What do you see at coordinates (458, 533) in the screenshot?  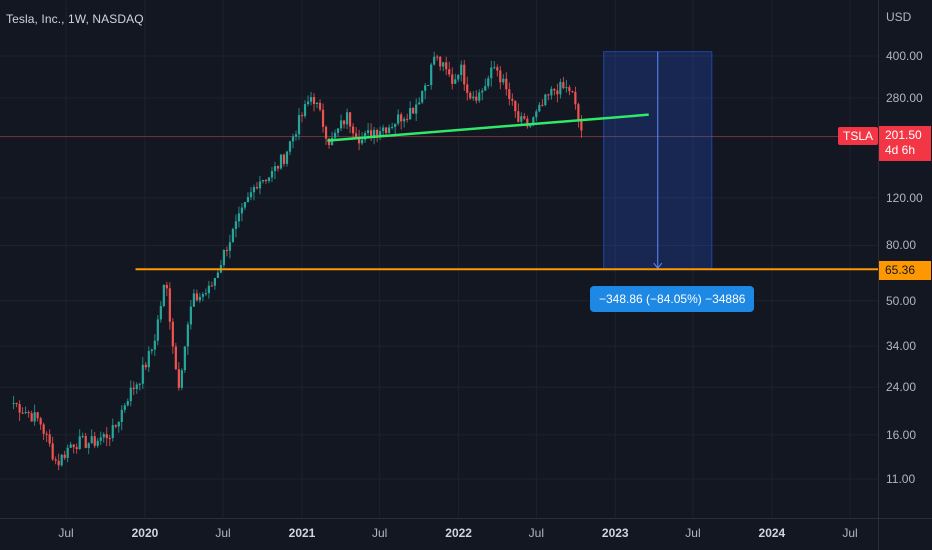 I see `x-tick-label: 2022` at bounding box center [458, 533].